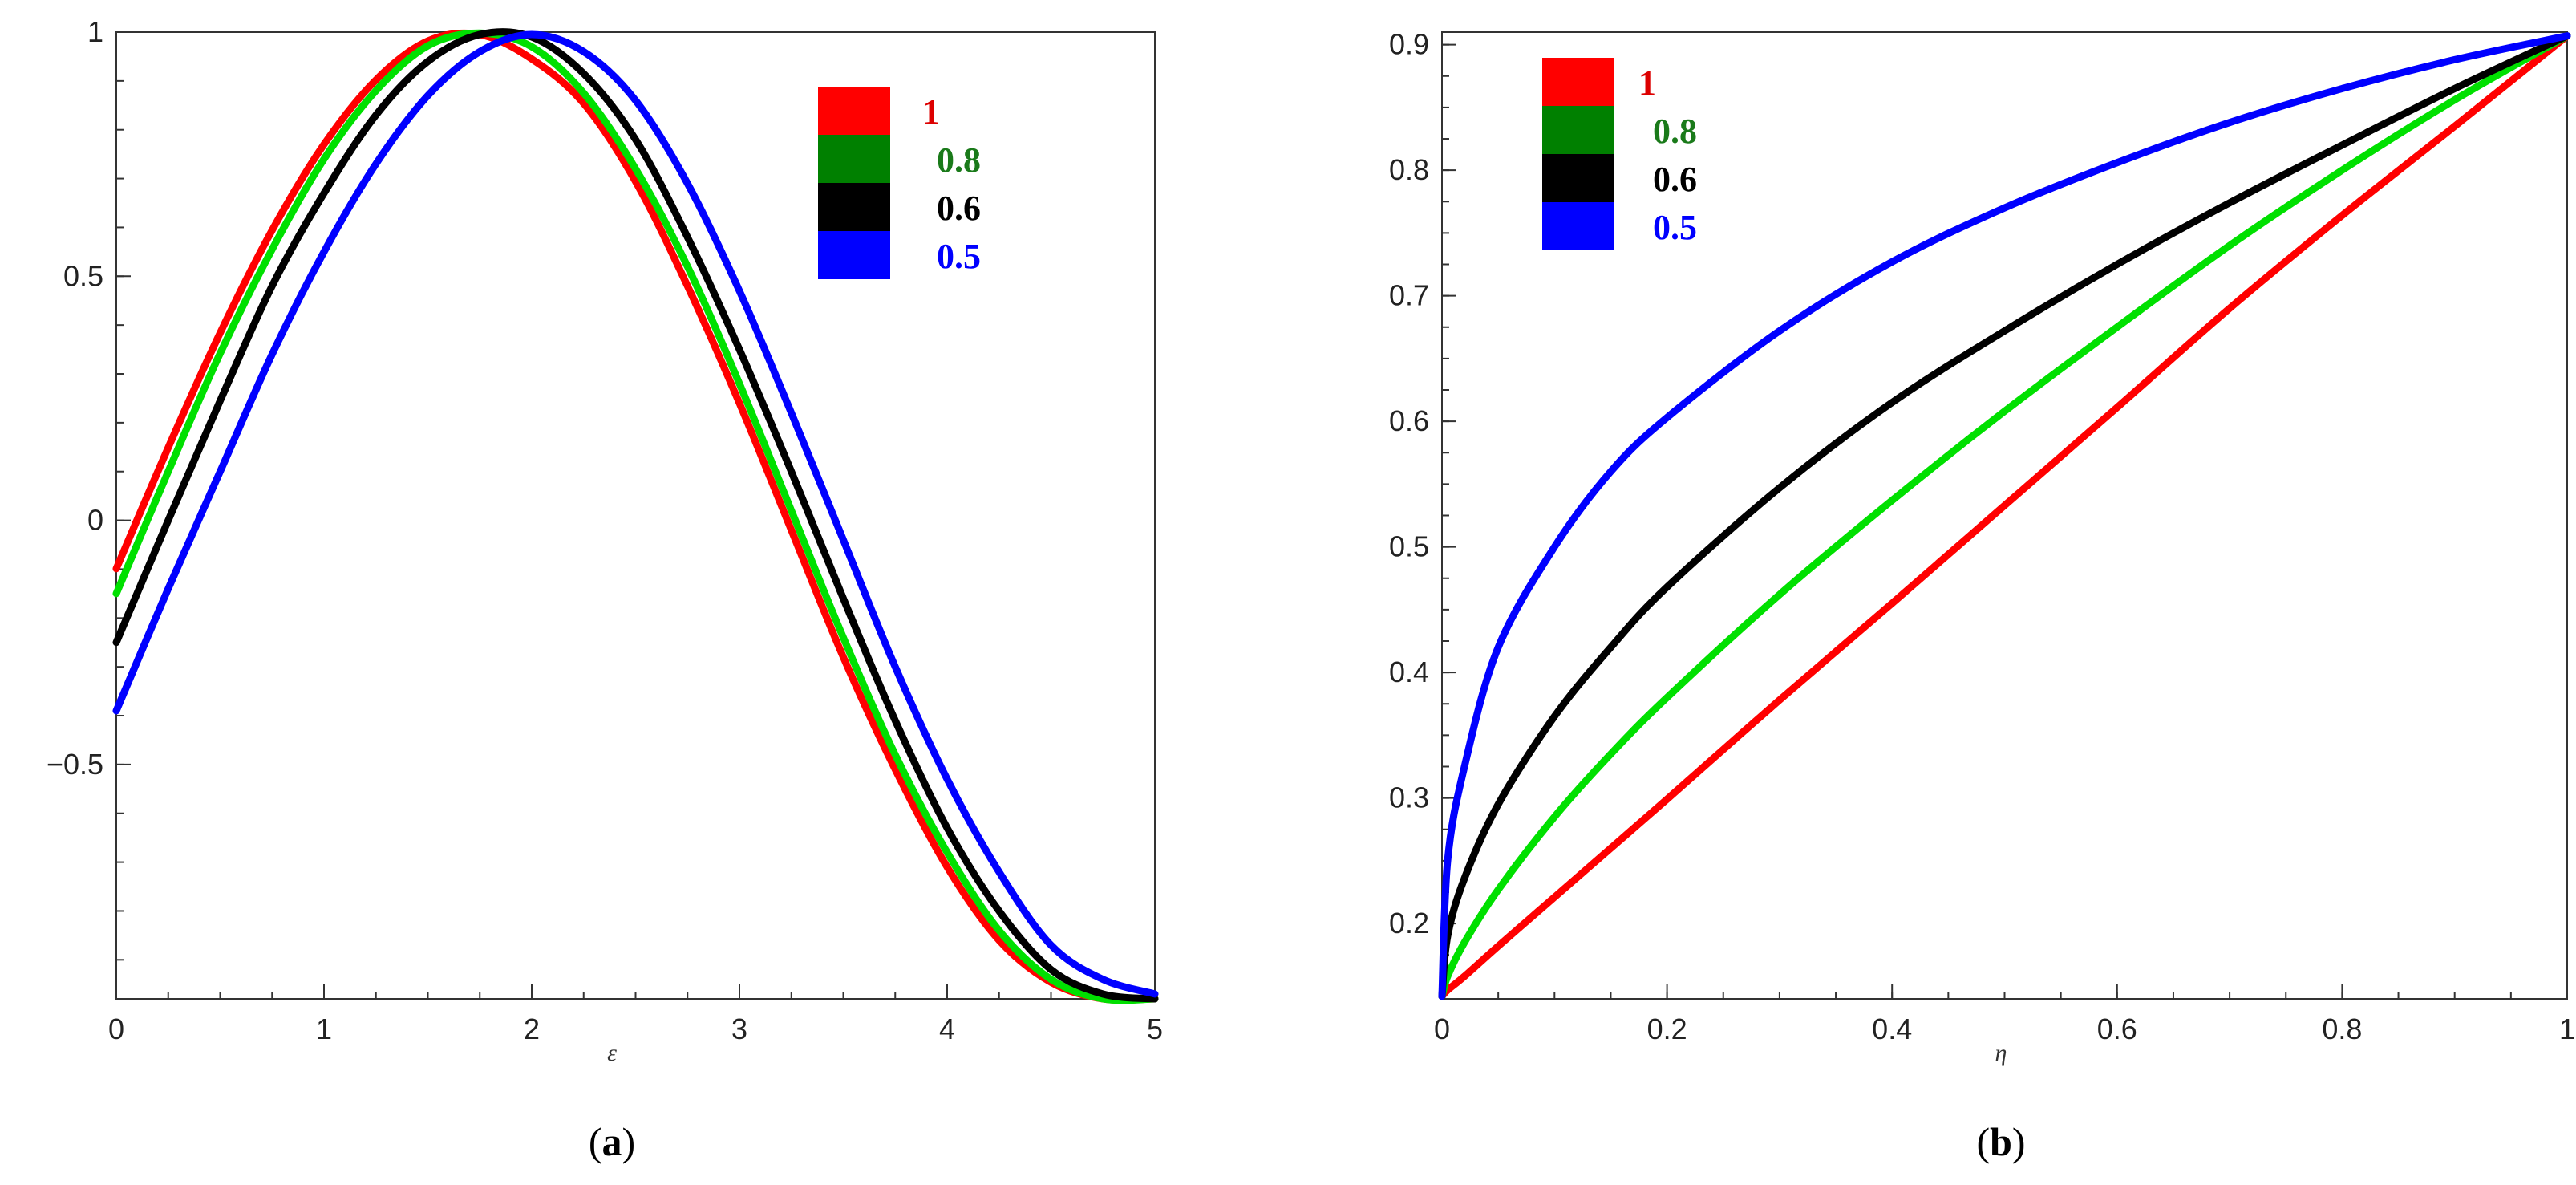 This screenshot has width=2576, height=1185. I want to click on legend-label-a-0_6: 0.6, so click(959, 208).